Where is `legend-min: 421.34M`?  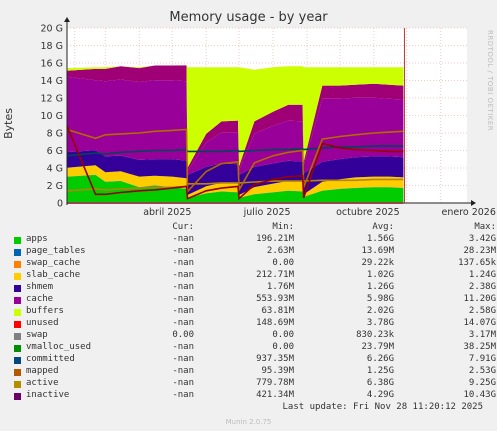
legend-min: 421.34M is located at coordinates (275, 395).